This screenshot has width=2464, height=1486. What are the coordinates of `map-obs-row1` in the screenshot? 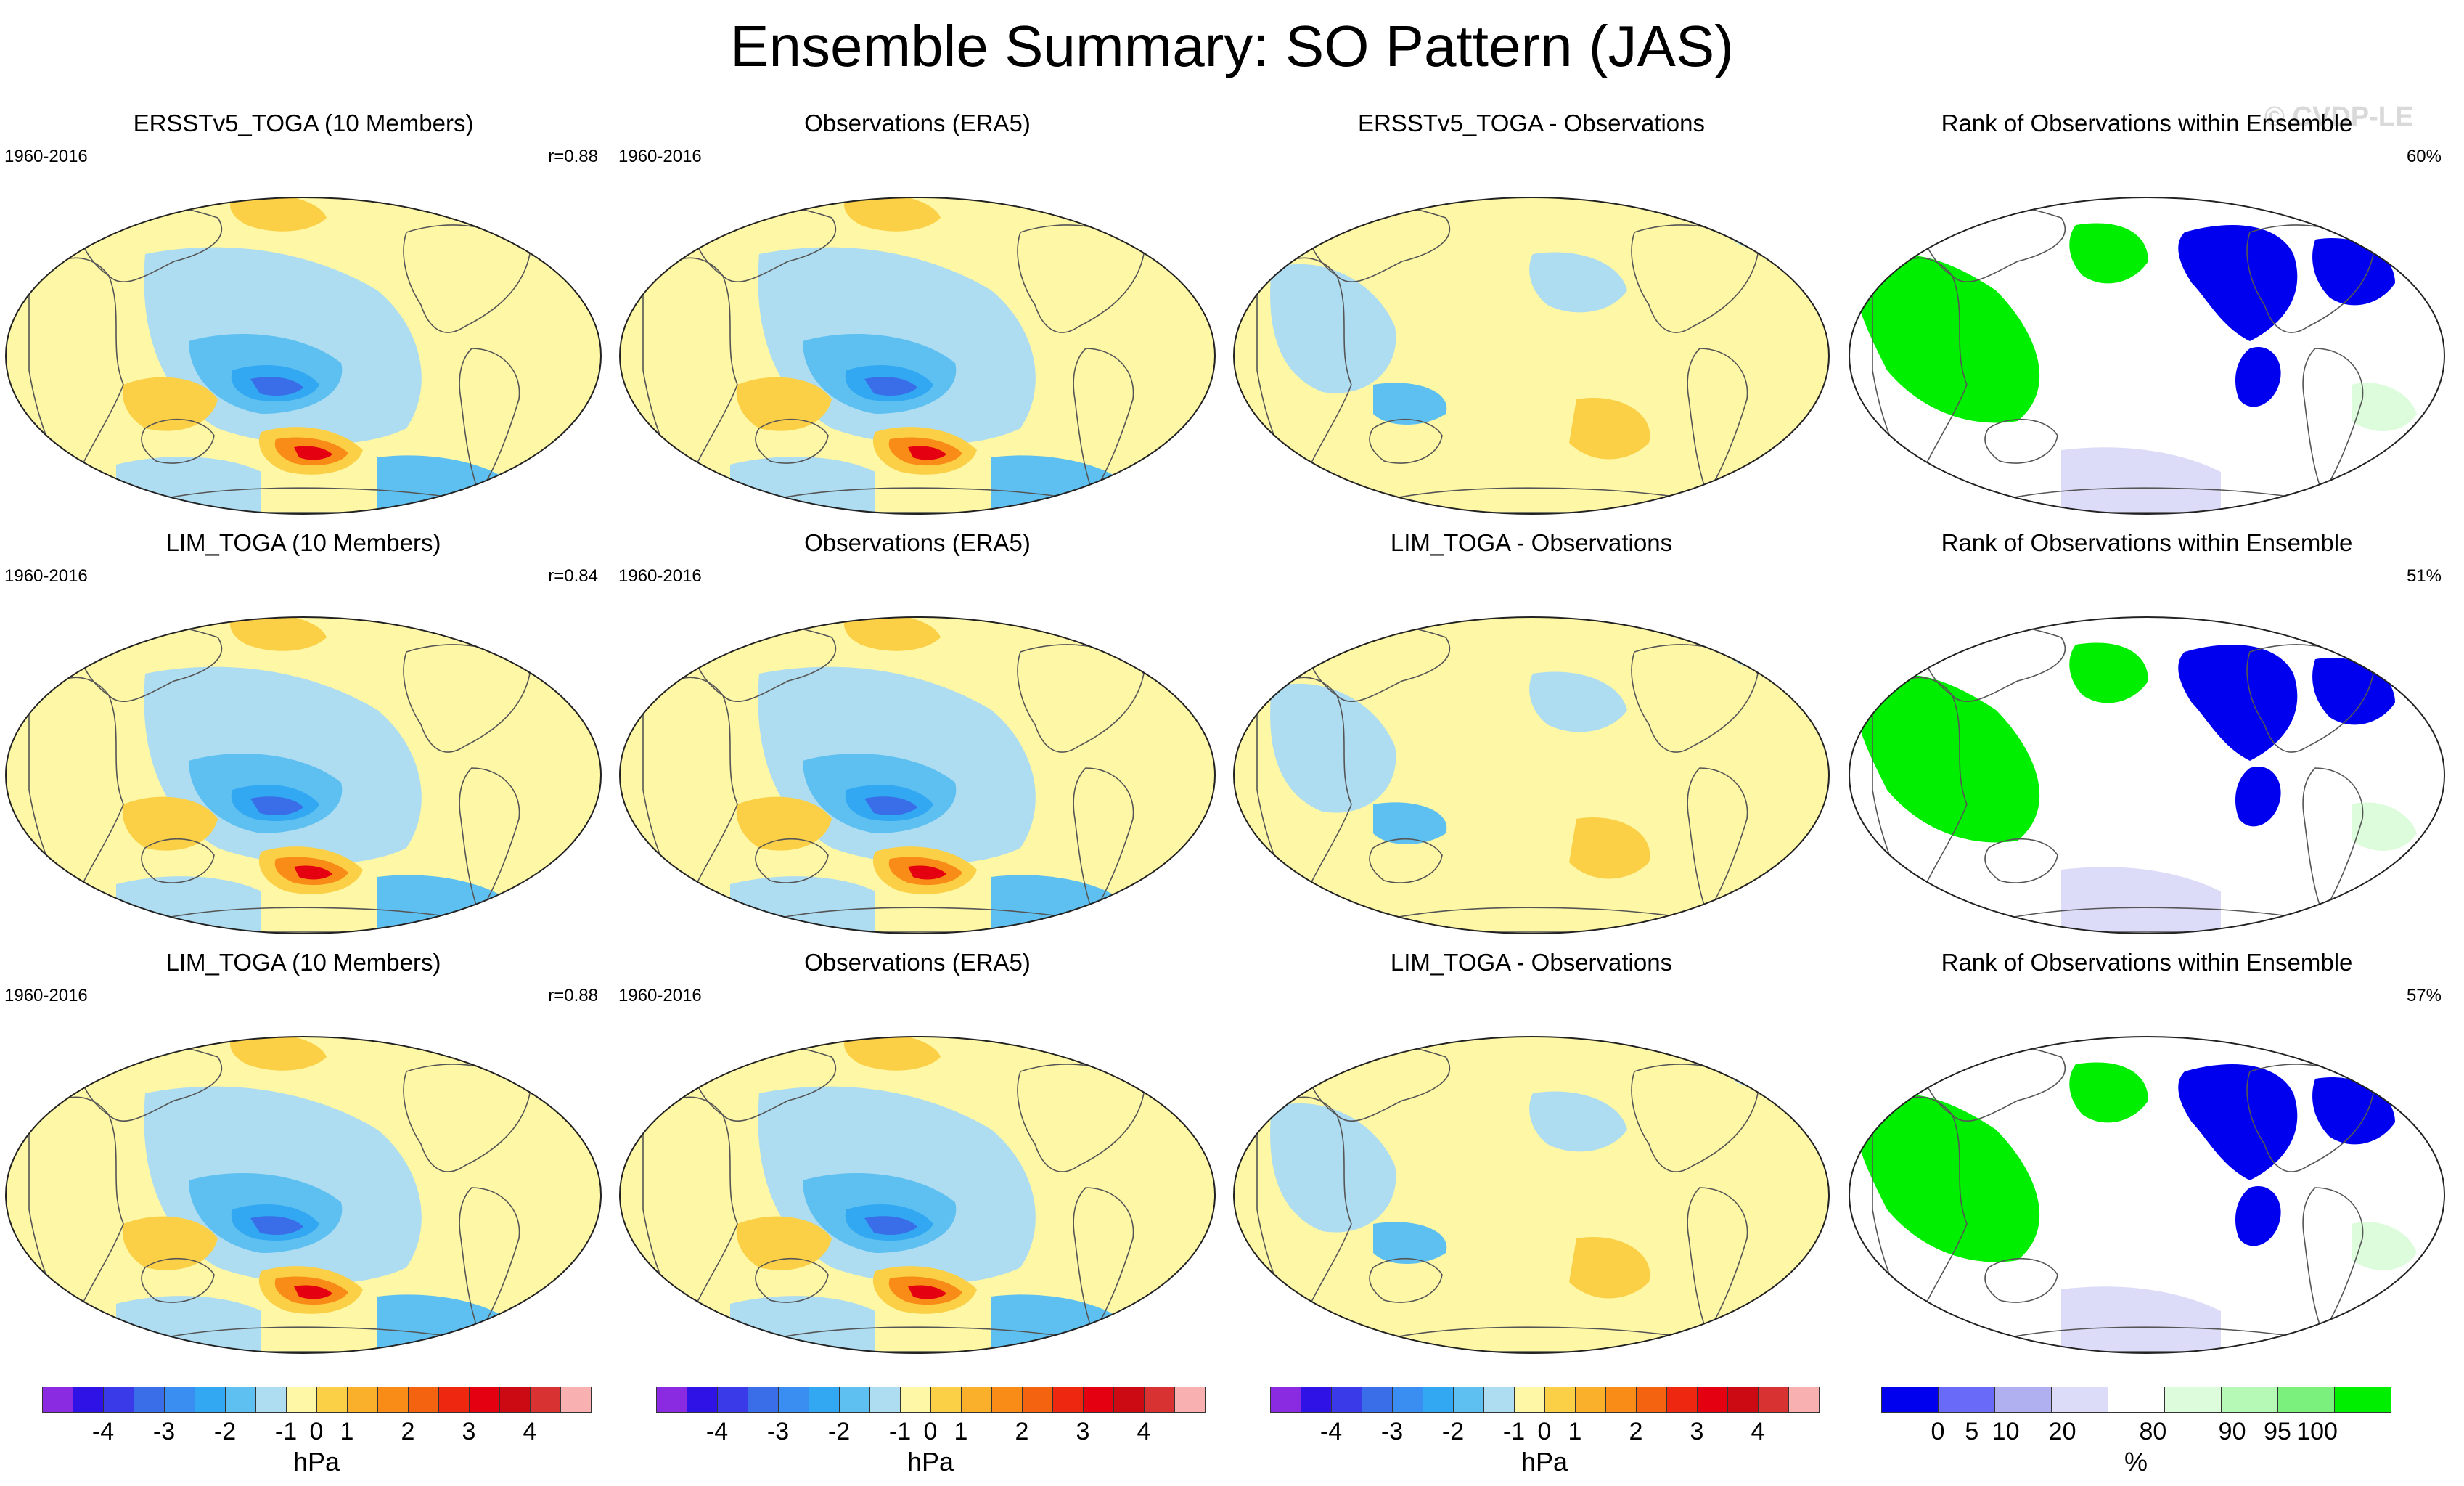 It's located at (918, 356).